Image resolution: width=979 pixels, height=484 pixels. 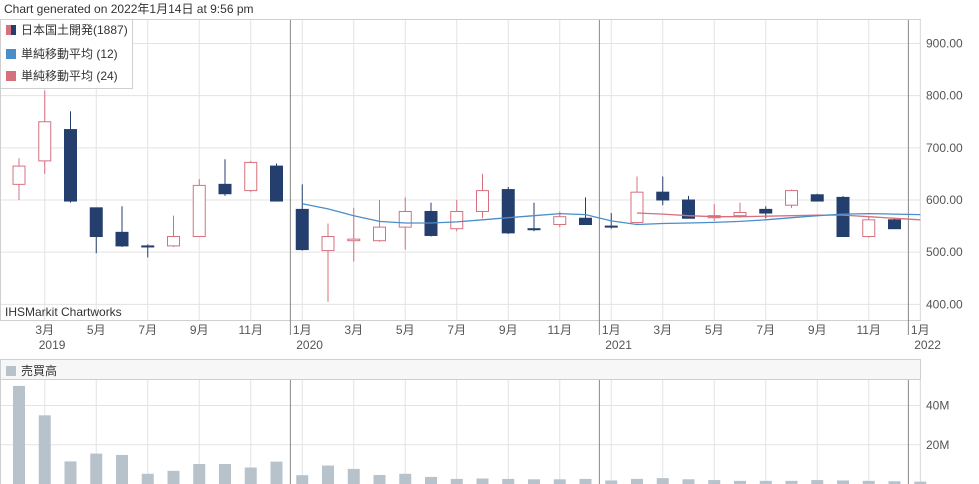 What do you see at coordinates (69, 54) in the screenshot?
I see `legend-label-ma12: 単純移動平均 (12)` at bounding box center [69, 54].